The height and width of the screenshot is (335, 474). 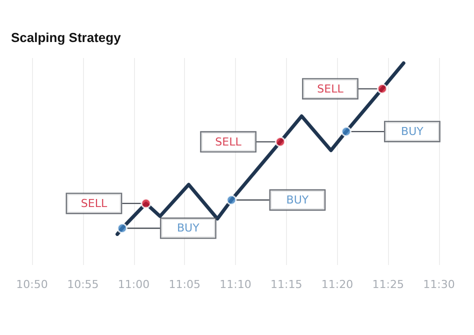 What do you see at coordinates (134, 284) in the screenshot?
I see `x-tick-label: 11:00` at bounding box center [134, 284].